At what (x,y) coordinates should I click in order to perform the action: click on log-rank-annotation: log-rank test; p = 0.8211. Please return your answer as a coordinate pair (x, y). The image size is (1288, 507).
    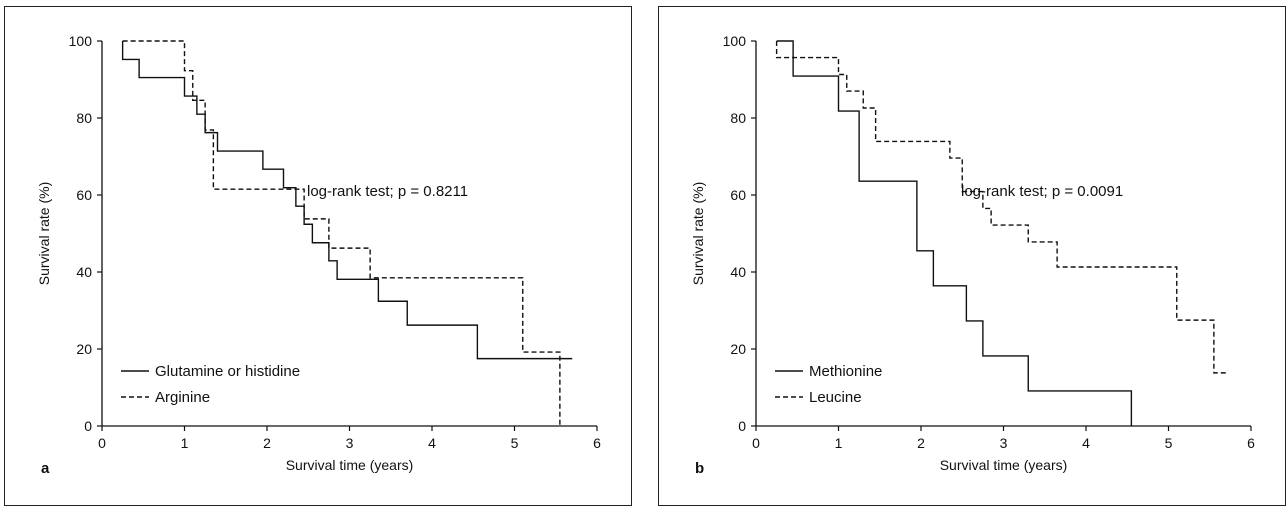
    Looking at the image, I should click on (387, 191).